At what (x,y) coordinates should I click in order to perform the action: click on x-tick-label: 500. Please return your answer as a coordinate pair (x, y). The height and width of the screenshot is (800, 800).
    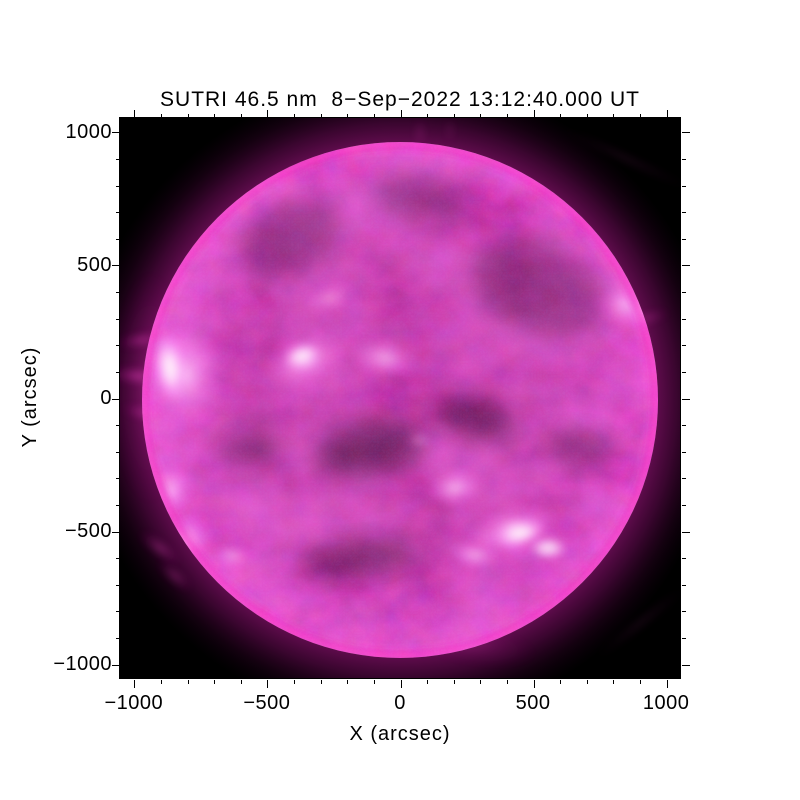
    Looking at the image, I should click on (533, 703).